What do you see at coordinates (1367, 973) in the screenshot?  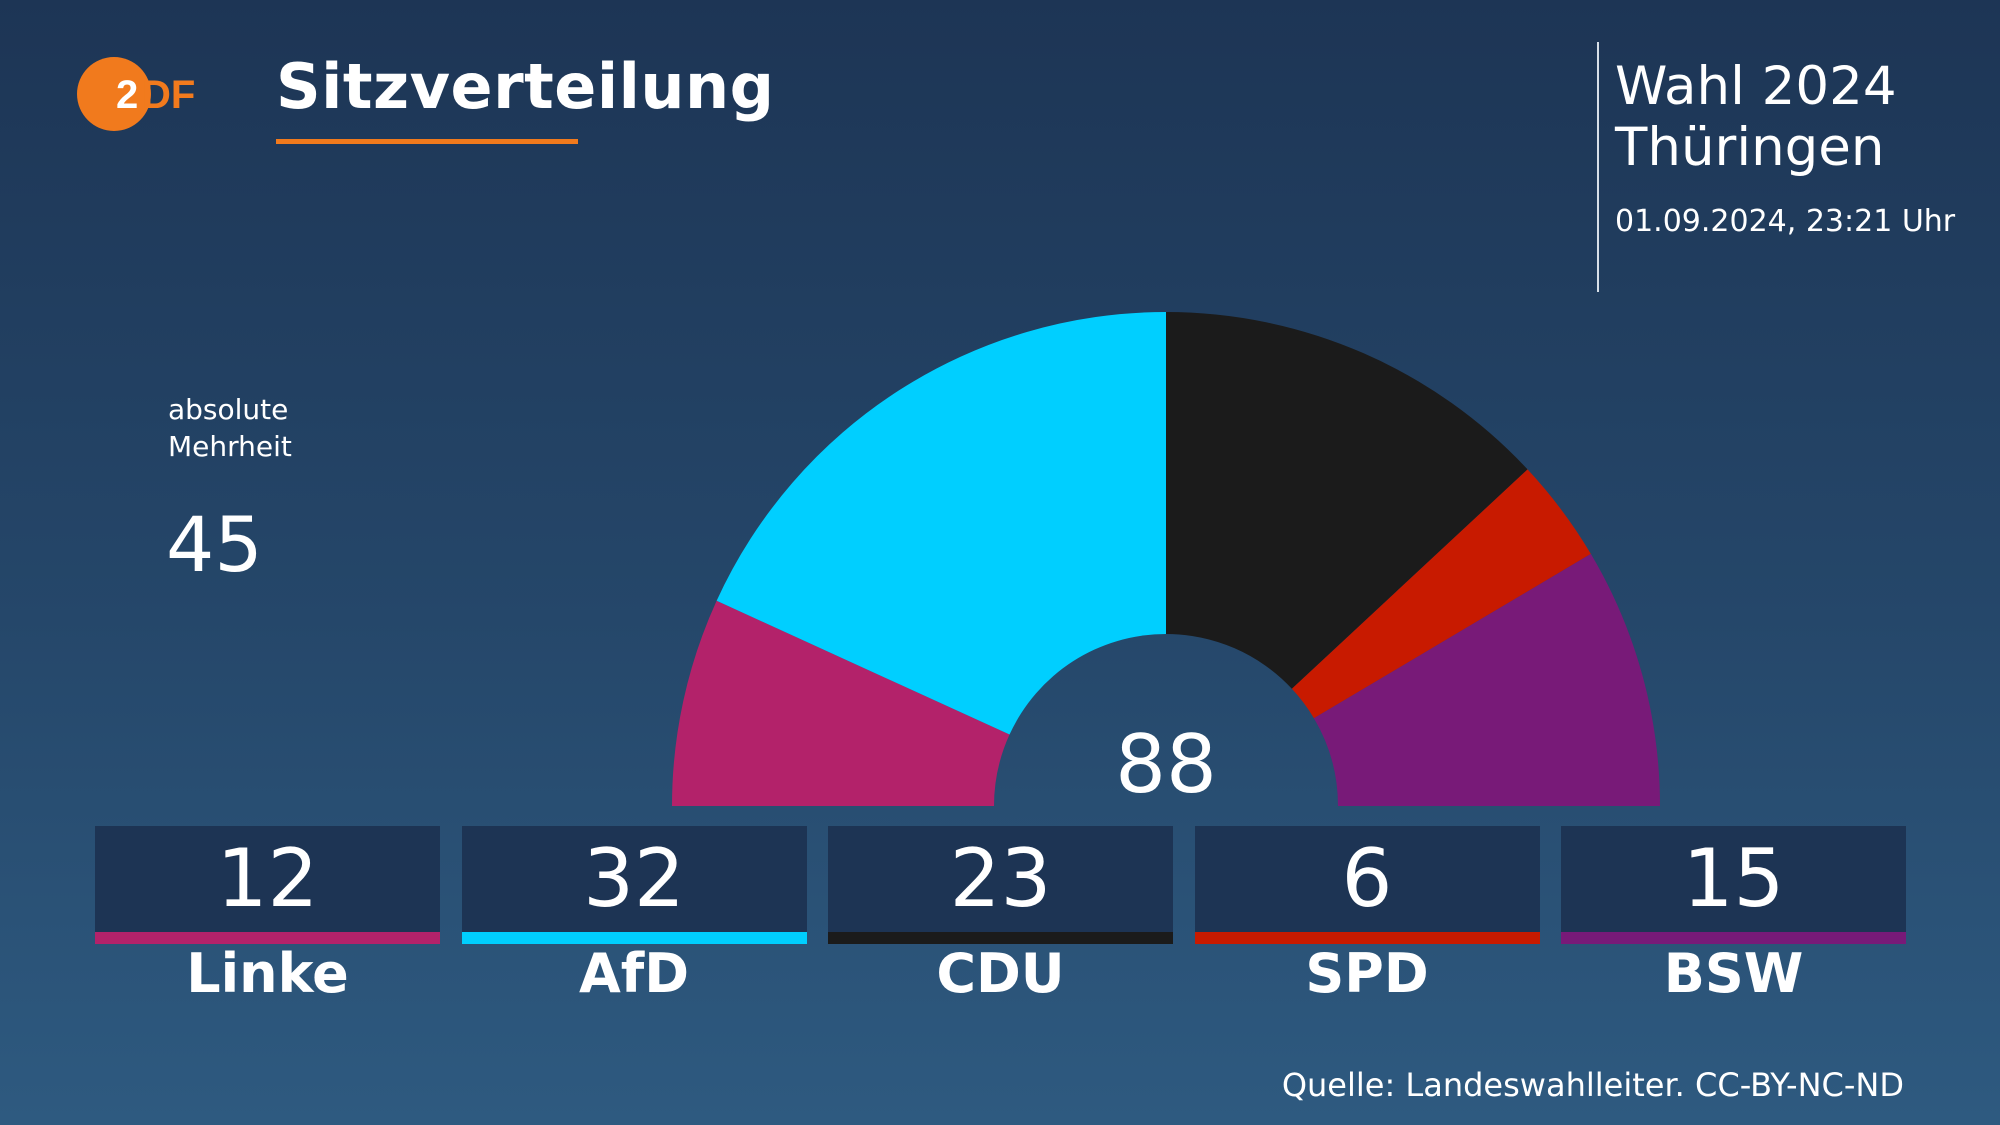 I see `party-label-spd: SPD` at bounding box center [1367, 973].